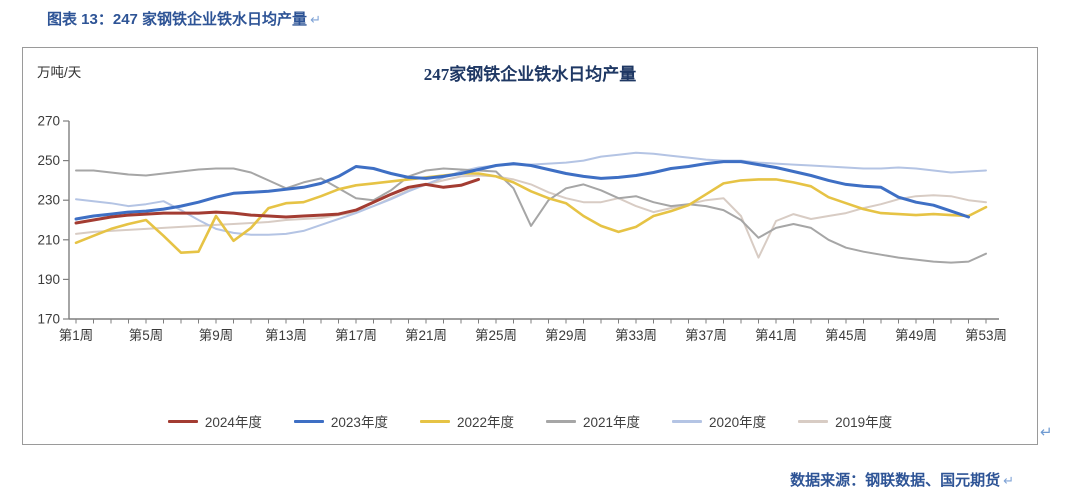  I want to click on svg-text: 第49周, so click(916, 335).